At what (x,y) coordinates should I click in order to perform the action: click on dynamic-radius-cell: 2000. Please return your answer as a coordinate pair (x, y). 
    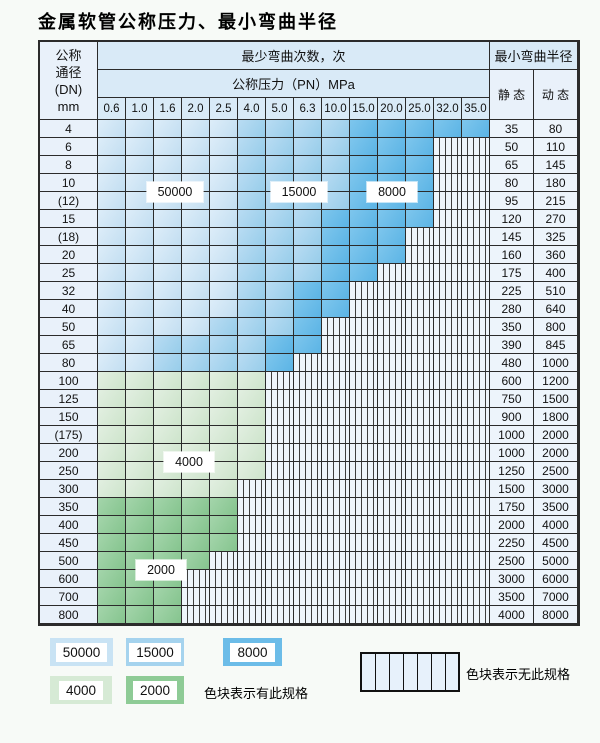
    Looking at the image, I should click on (556, 435).